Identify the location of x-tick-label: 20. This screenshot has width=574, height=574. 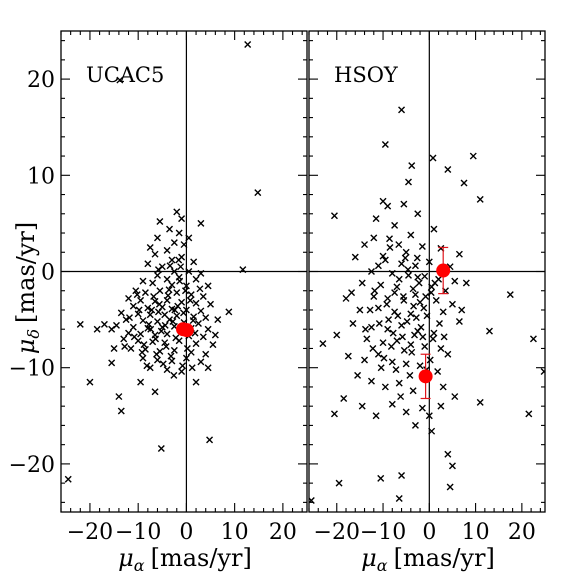
(522, 532).